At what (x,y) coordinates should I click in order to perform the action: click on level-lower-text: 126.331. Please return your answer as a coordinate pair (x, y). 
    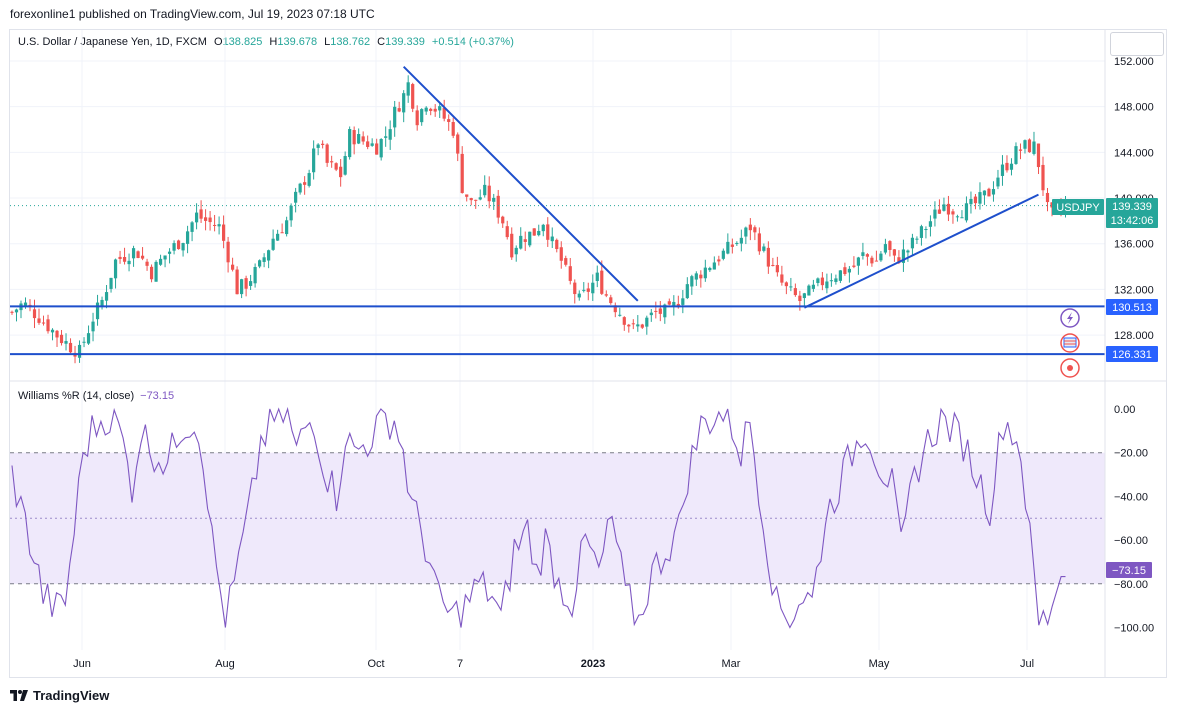
    Looking at the image, I should click on (1132, 355).